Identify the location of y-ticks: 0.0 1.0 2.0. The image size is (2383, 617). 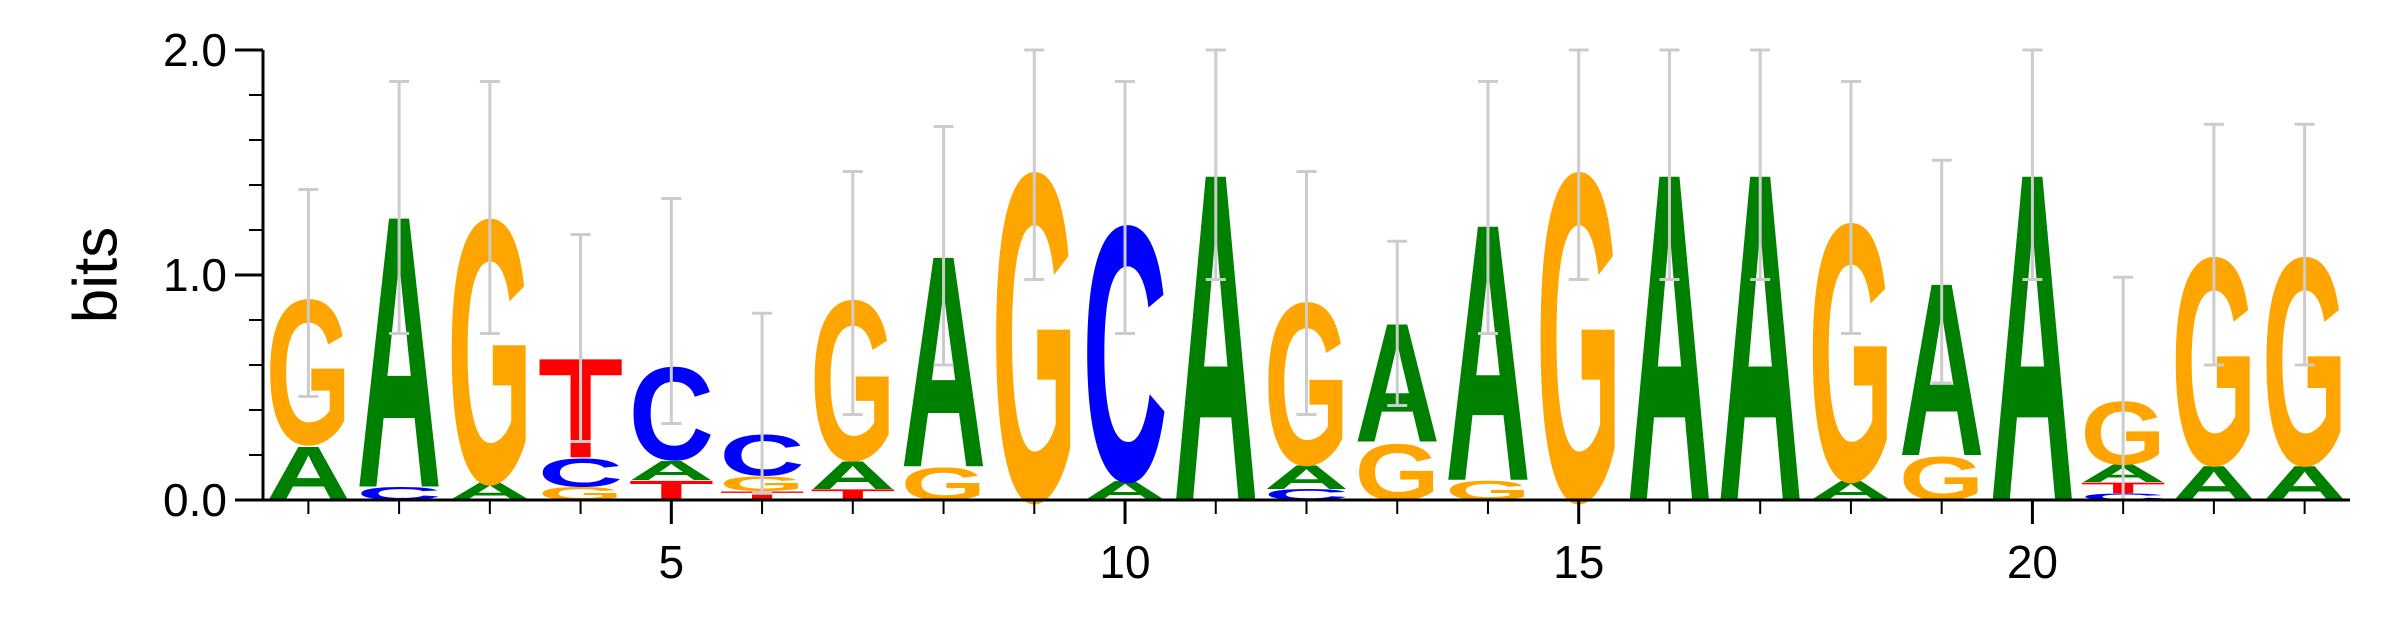
(213, 275).